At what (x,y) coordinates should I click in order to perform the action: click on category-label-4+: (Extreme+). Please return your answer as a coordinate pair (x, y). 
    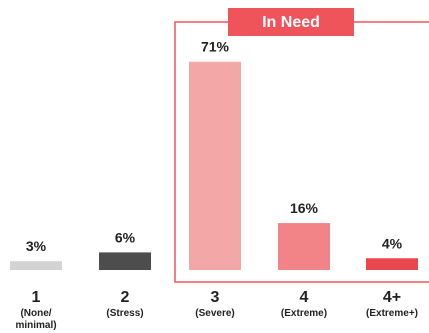
    Looking at the image, I should click on (392, 313).